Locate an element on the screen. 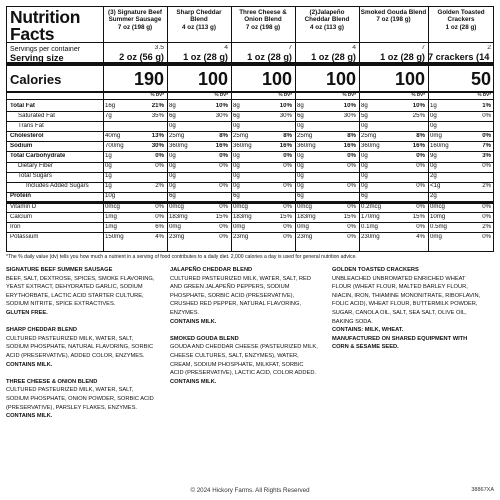  nutrient-amount: 0.5mg is located at coordinates (438, 226).